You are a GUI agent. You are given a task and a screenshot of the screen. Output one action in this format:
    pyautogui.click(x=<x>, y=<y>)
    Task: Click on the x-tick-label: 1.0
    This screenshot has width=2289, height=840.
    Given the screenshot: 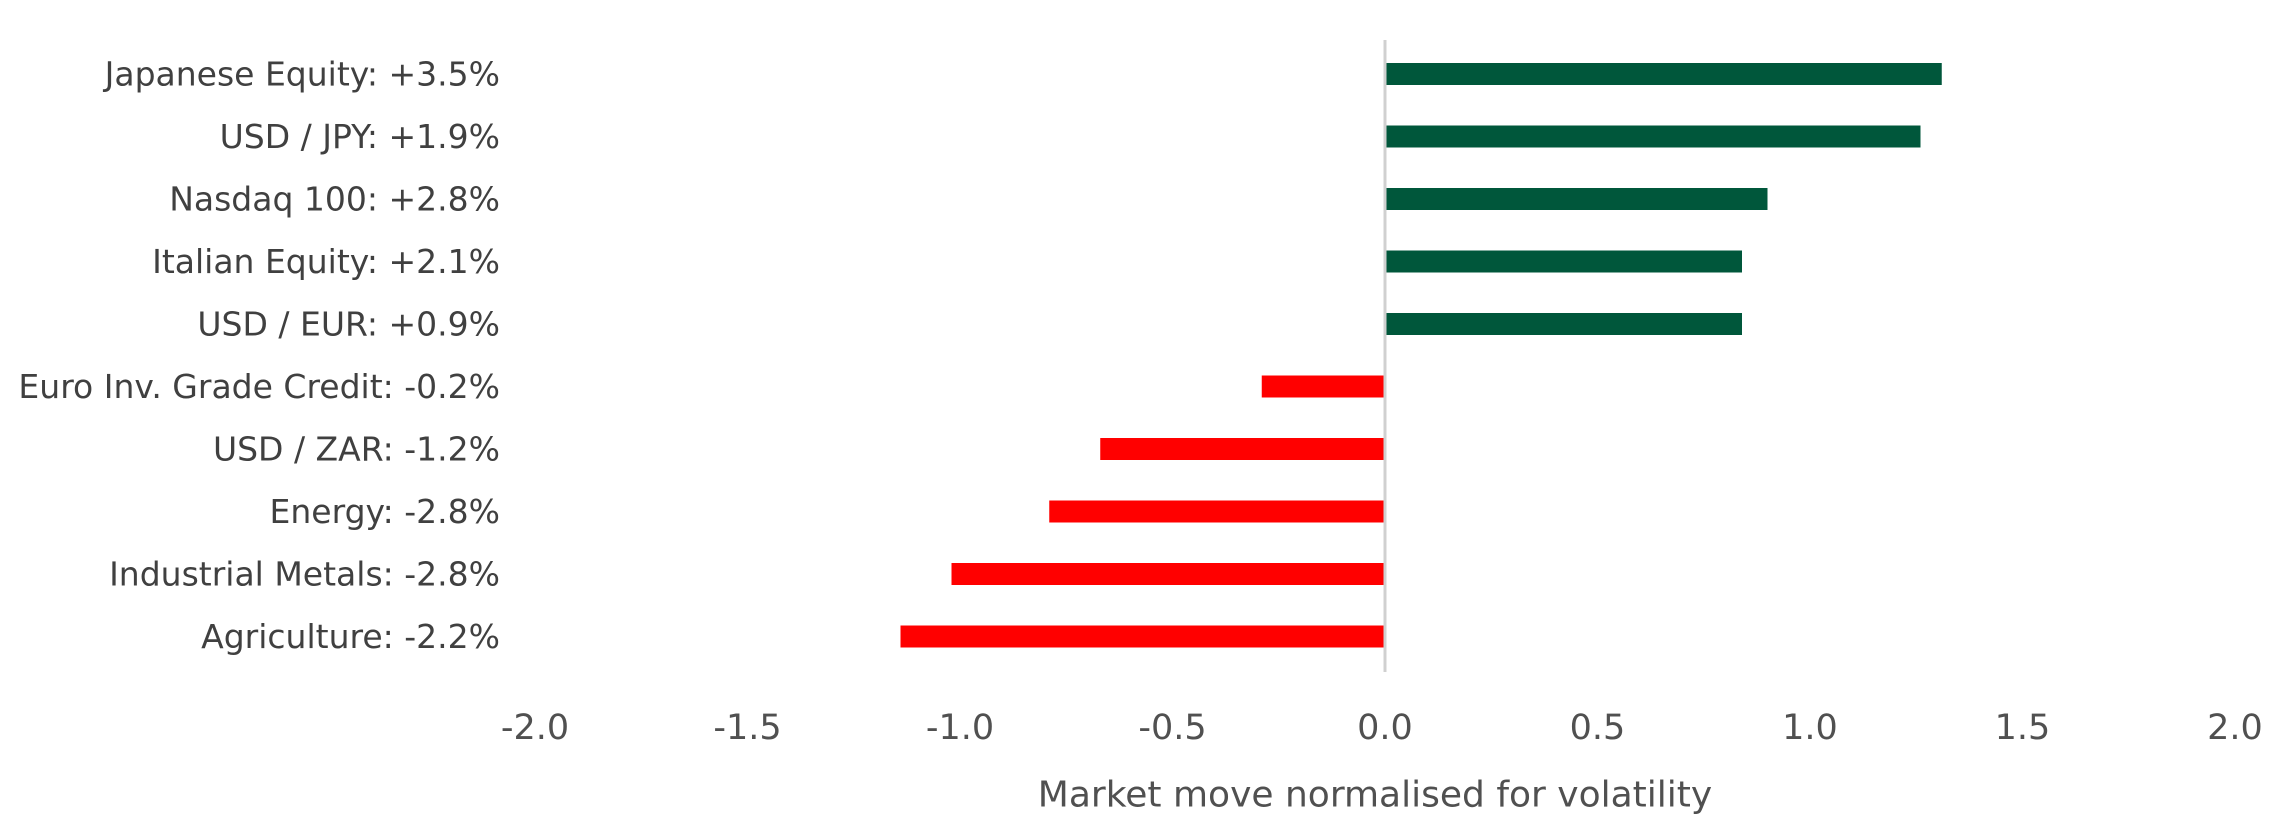 What is the action you would take?
    pyautogui.click(x=1810, y=728)
    